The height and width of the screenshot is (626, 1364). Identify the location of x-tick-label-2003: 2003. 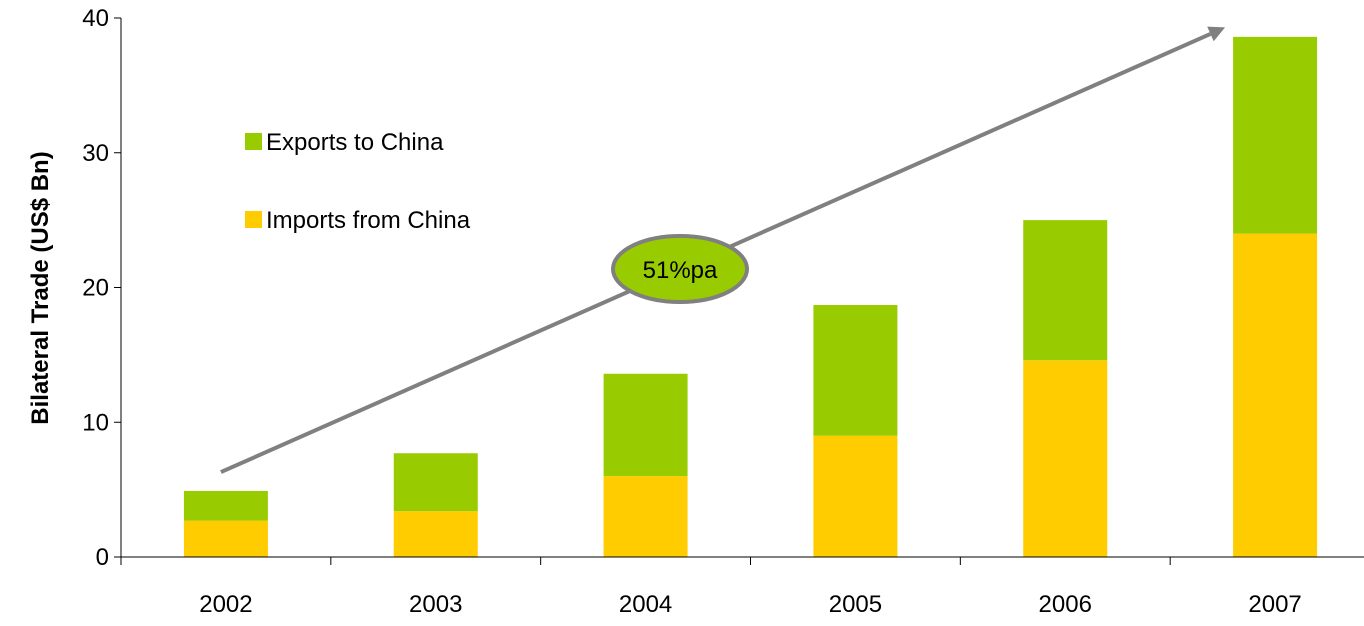
(435, 604).